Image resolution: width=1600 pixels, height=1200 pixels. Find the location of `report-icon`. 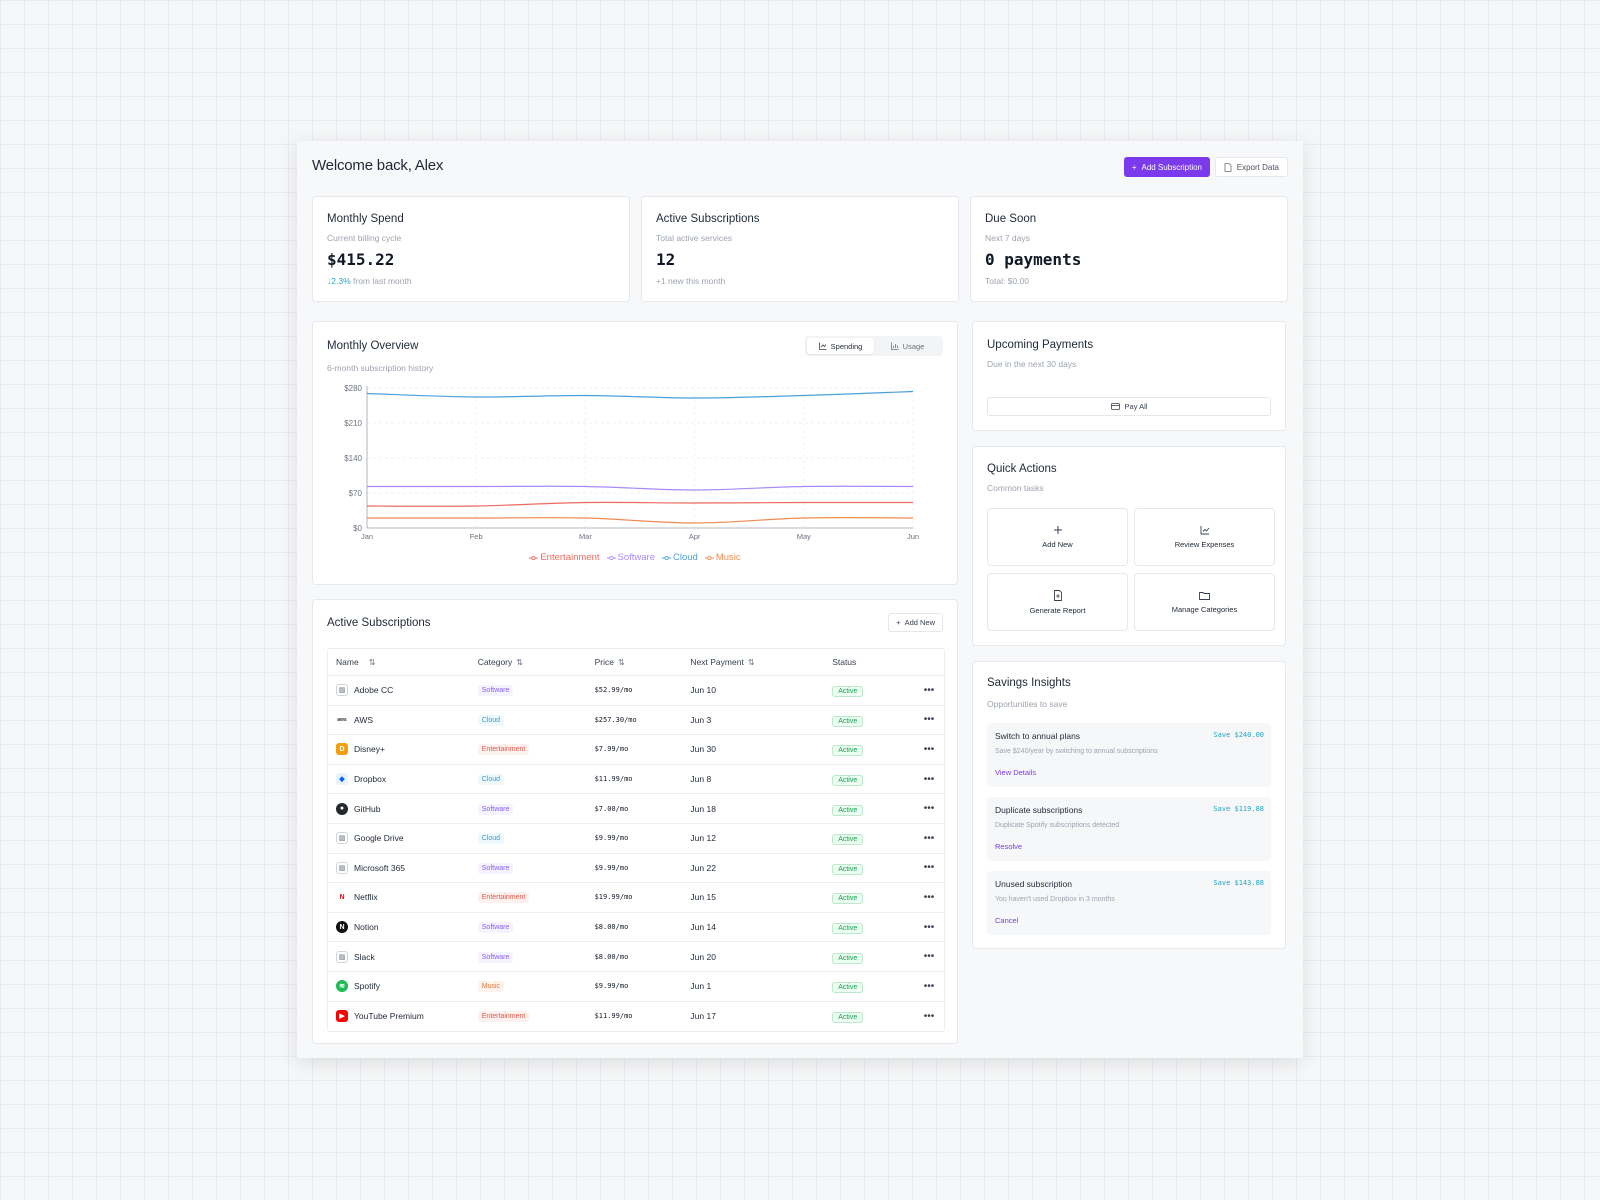

report-icon is located at coordinates (1057, 595).